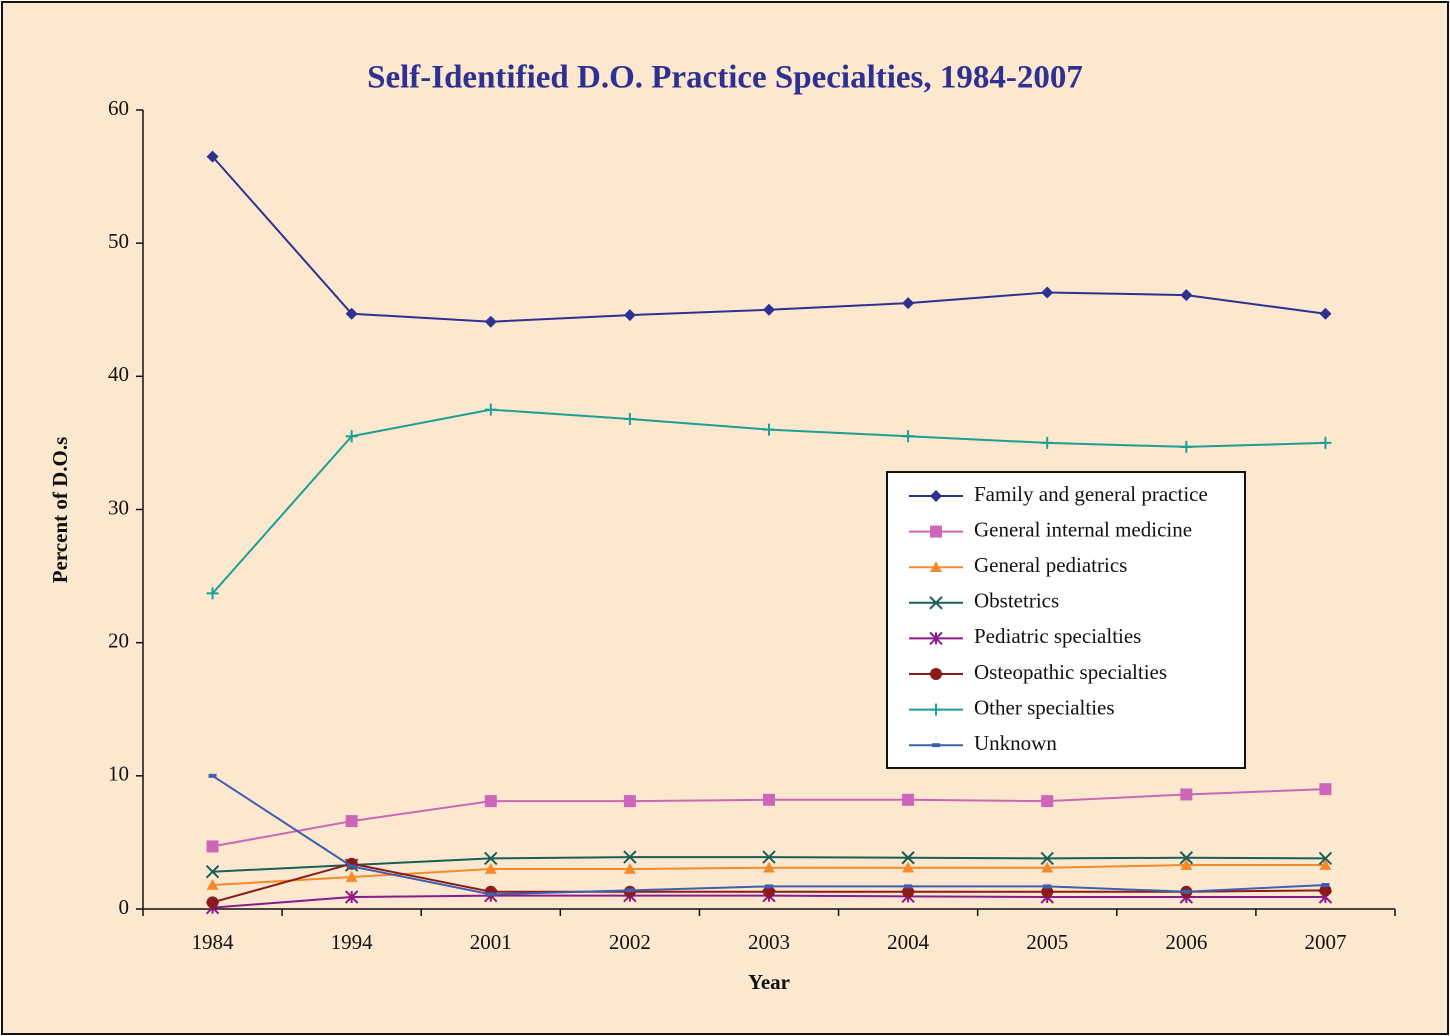  Describe the element at coordinates (118, 108) in the screenshot. I see `y-tick-label: 60` at that location.